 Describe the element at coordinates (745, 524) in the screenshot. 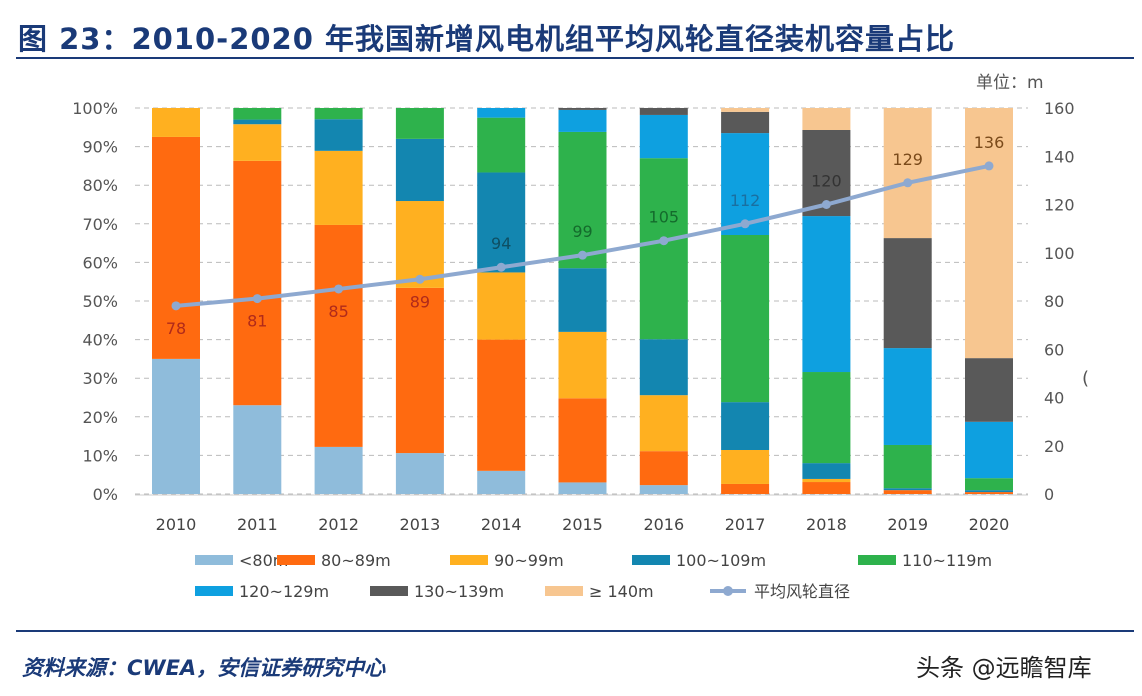

I see `x-tick-label: 2017` at that location.